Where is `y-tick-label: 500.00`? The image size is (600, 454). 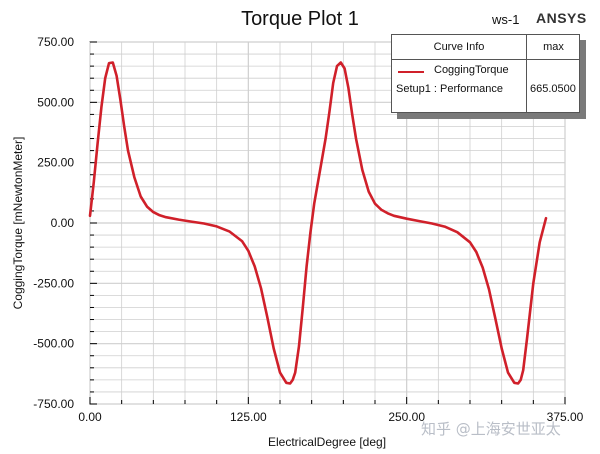
y-tick-label: 500.00 is located at coordinates (55, 102).